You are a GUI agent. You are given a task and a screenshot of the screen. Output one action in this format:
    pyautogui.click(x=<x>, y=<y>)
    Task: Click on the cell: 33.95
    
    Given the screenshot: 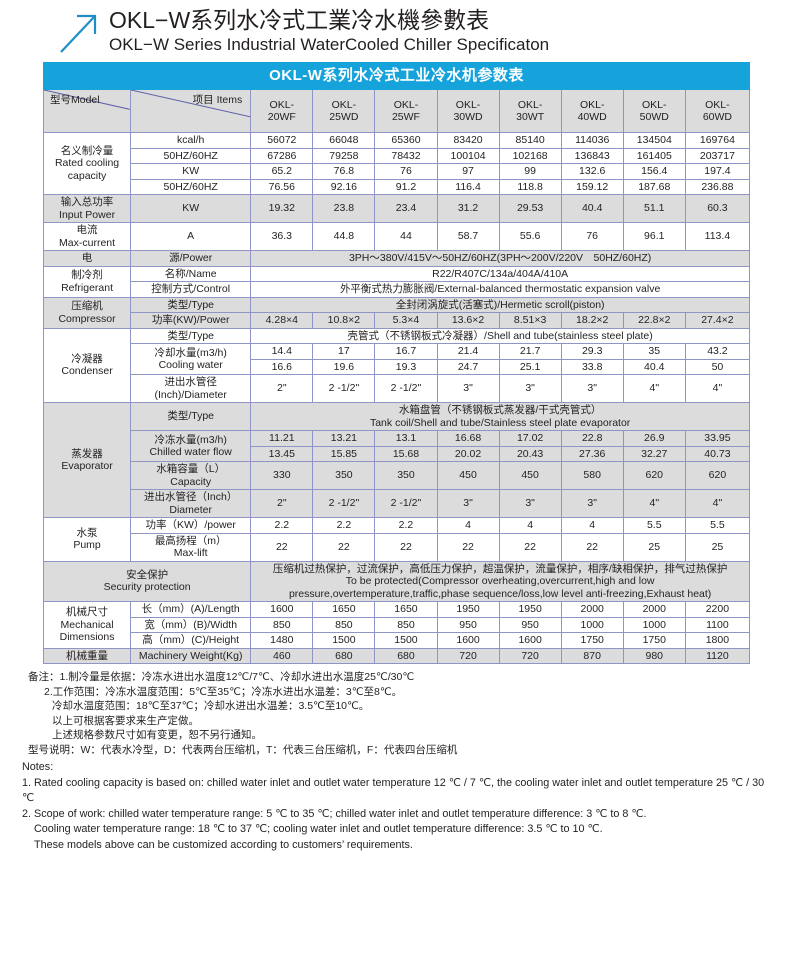 What is the action you would take?
    pyautogui.click(x=717, y=438)
    